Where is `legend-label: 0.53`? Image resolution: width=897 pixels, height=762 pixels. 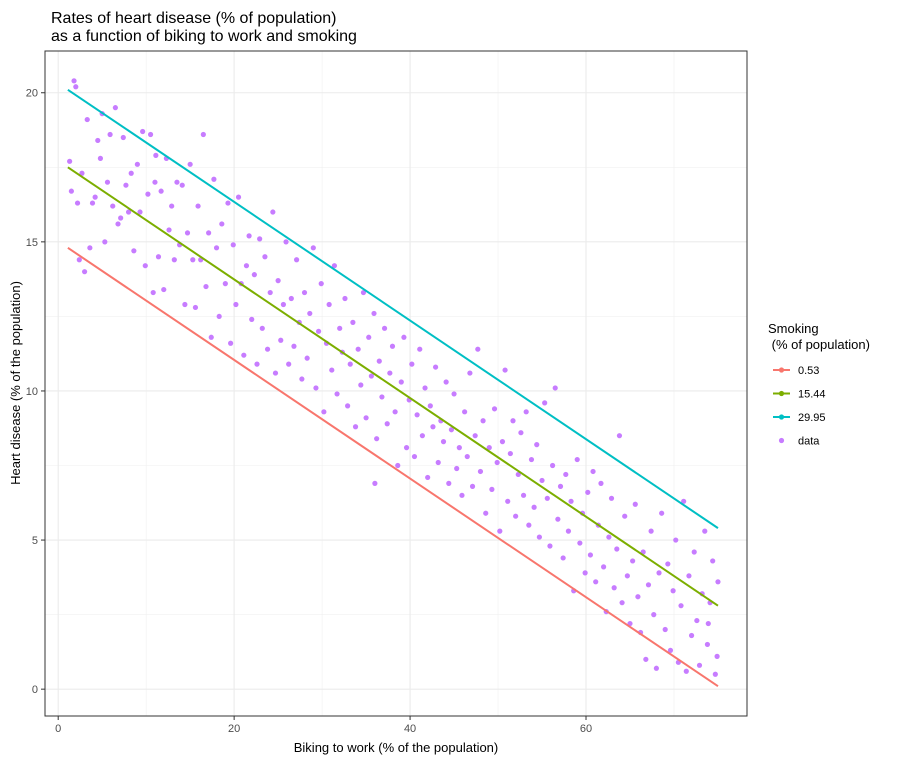
legend-label: 0.53 is located at coordinates (808, 371).